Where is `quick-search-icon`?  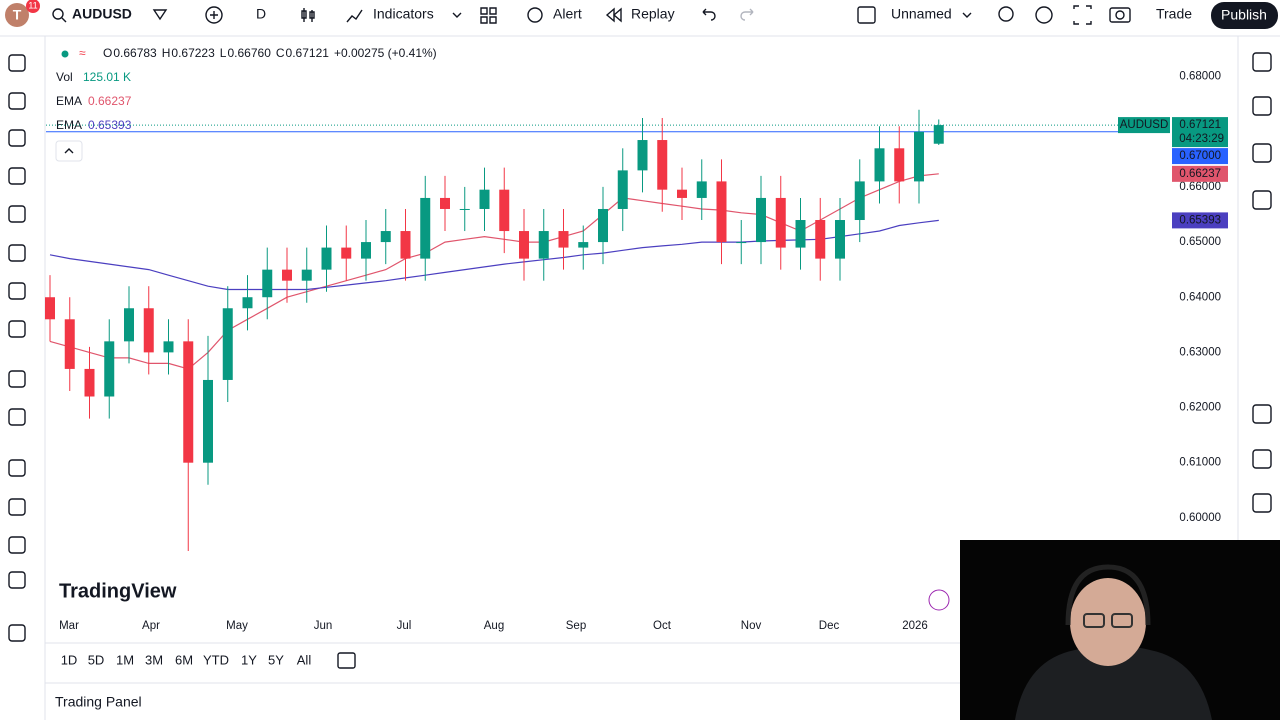 quick-search-icon is located at coordinates (1006, 14).